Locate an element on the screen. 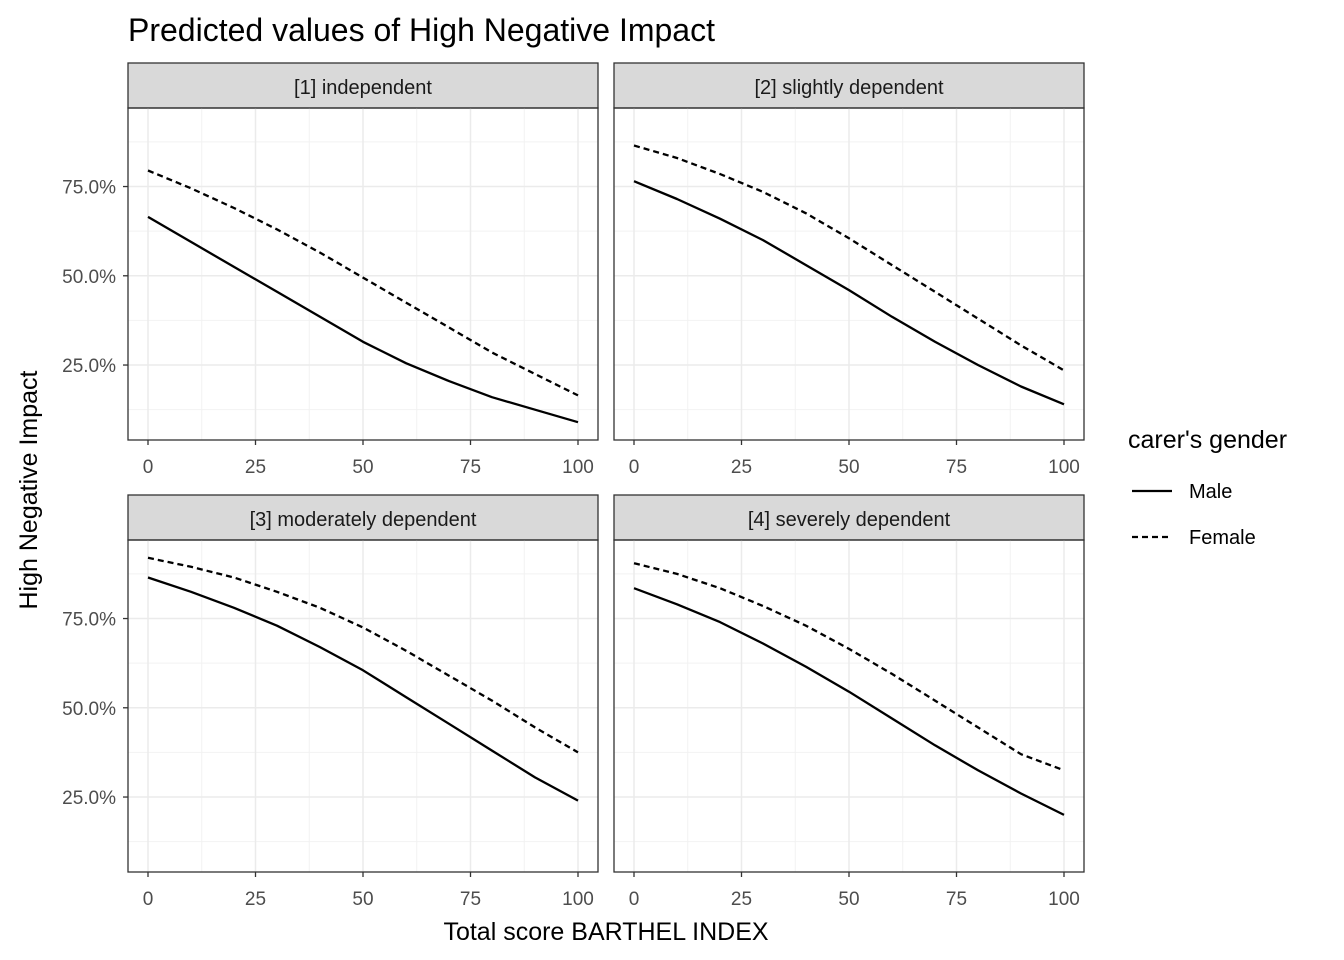 Image resolution: width=1344 pixels, height=960 pixels. x-axis-title: Total score BARTHEL INDEX is located at coordinates (605, 932).